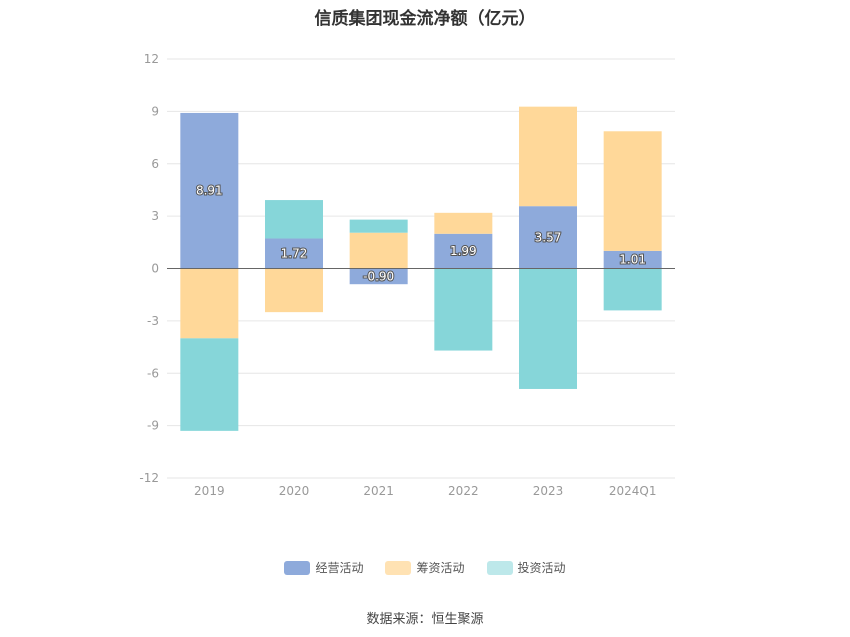 This screenshot has height=637, width=850. Describe the element at coordinates (155, 269) in the screenshot. I see `y-tick-label: 0` at that location.